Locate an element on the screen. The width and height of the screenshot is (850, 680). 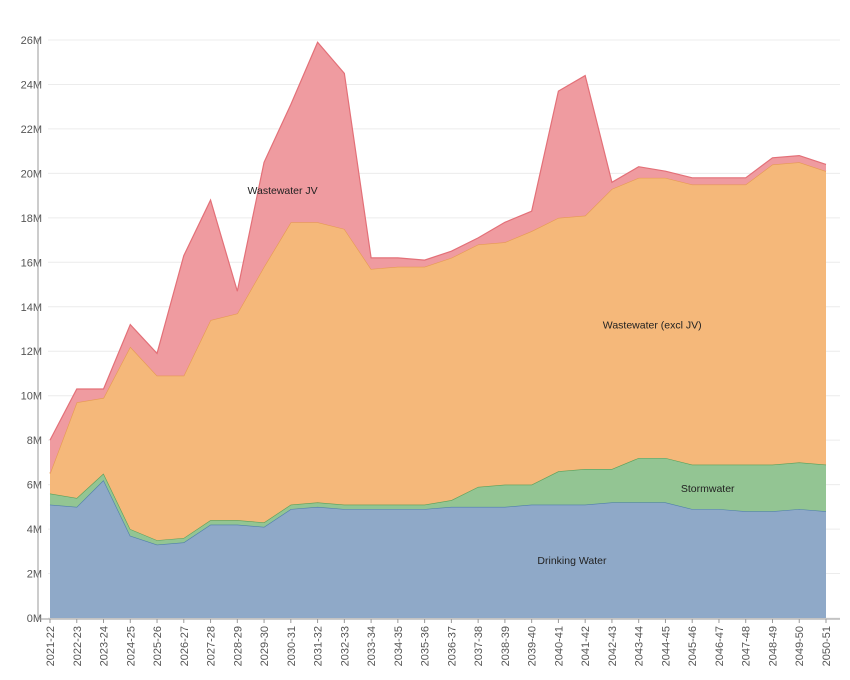
x-tick-label: 2034-35 is located at coordinates (399, 646).